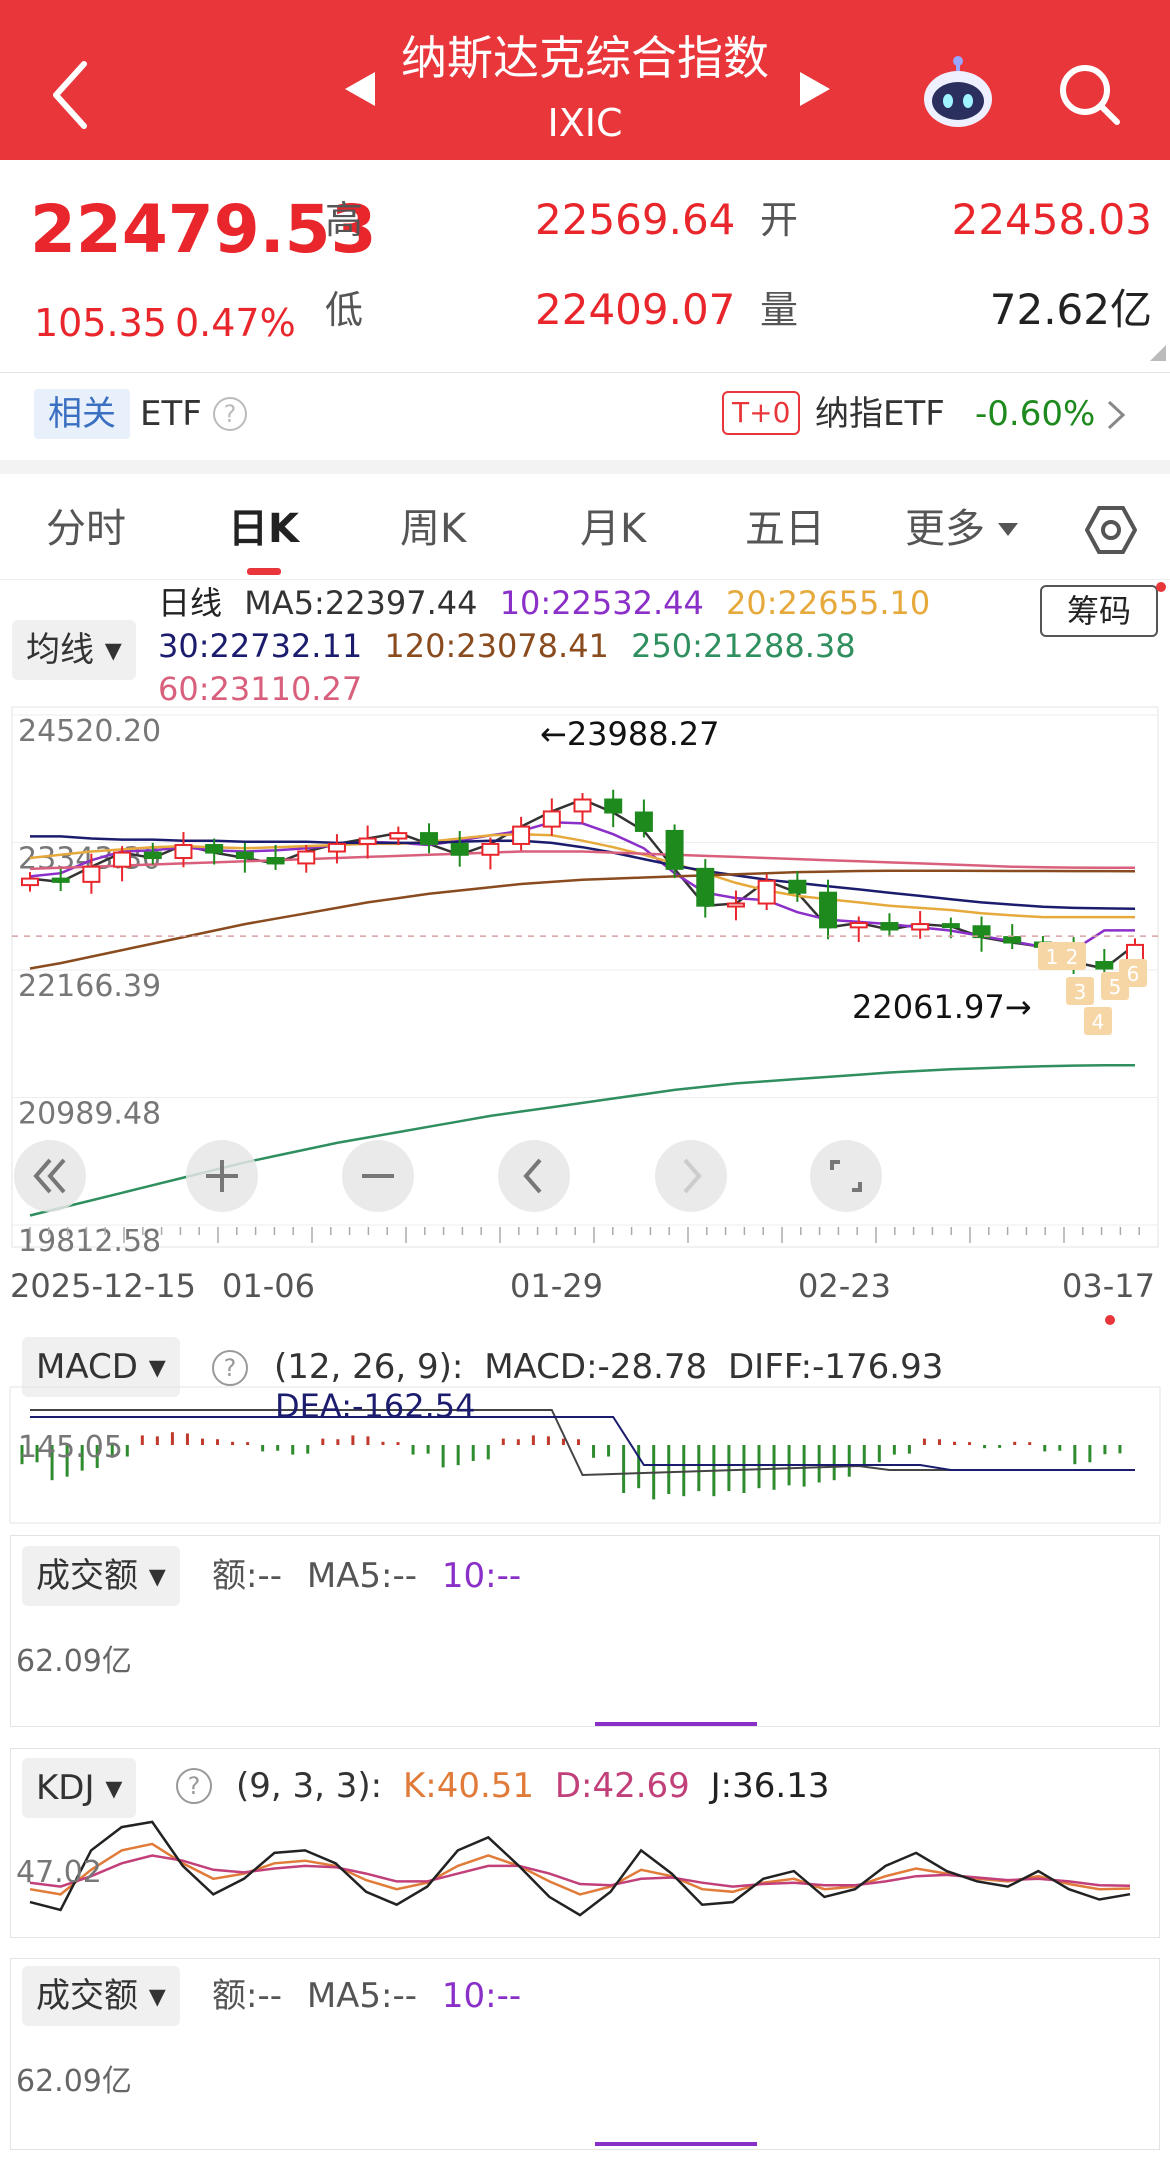 The image size is (1170, 2165). Describe the element at coordinates (1052, 957) in the screenshot. I see `marker-label: 1` at that location.